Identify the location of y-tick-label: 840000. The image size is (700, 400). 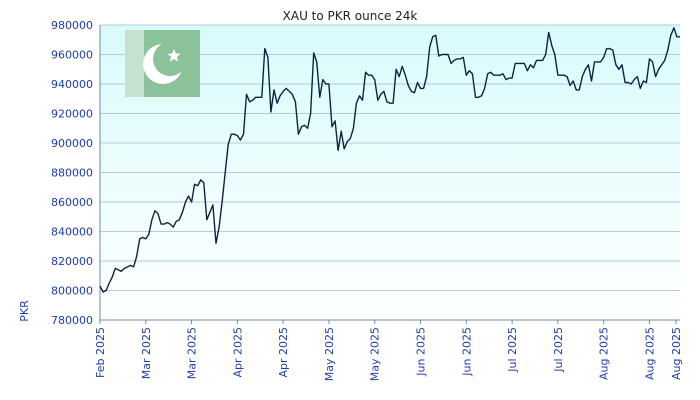
(72, 232).